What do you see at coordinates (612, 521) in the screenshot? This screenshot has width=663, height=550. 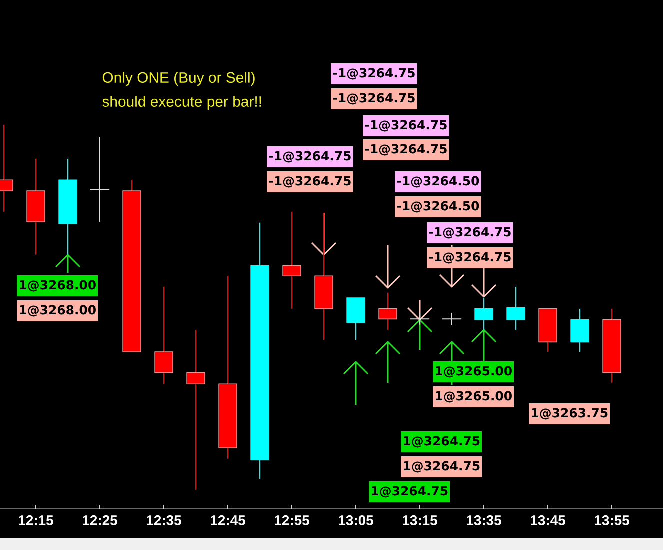 I see `x-tick-label: 13:55` at bounding box center [612, 521].